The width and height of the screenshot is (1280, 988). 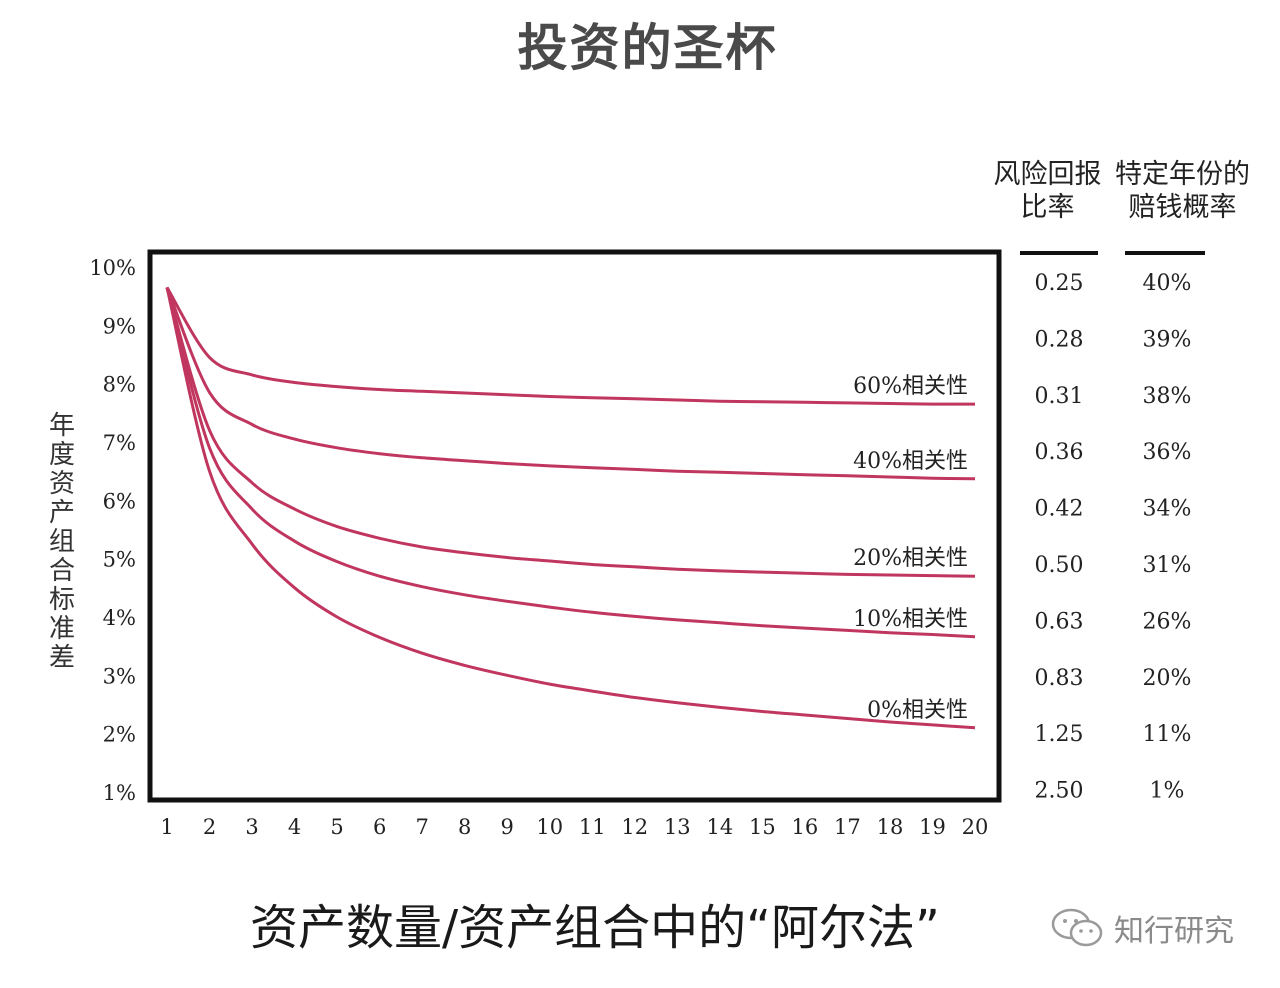 I want to click on watermark: 知行研究, so click(x=1142, y=928).